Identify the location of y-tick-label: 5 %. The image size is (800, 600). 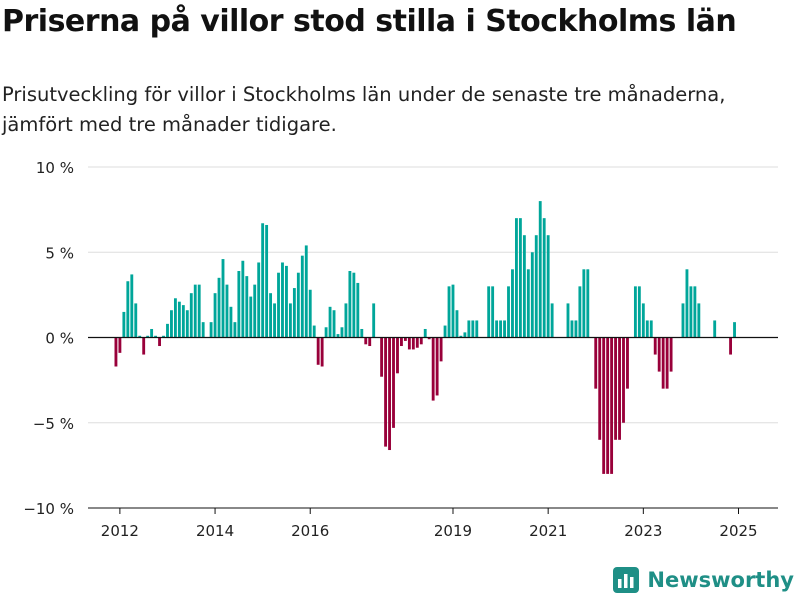
(59, 253).